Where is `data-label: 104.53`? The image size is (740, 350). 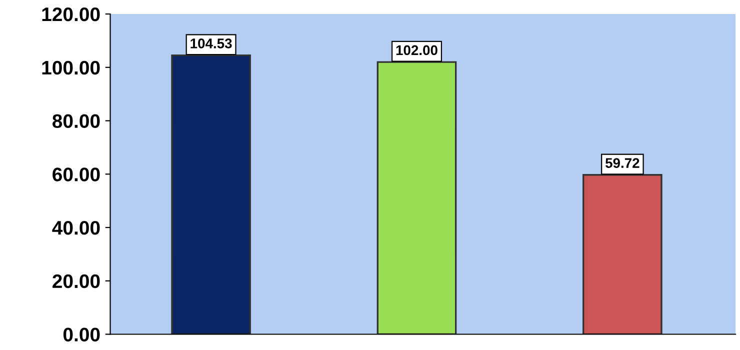
data-label: 104.53 is located at coordinates (211, 43).